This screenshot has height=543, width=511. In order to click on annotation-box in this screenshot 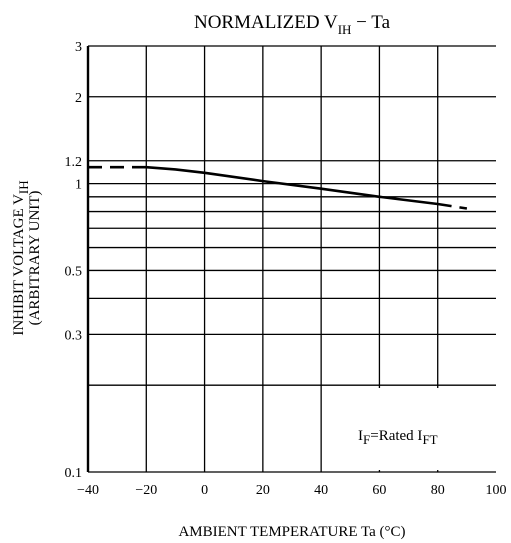, I will do `click(409, 429)`.